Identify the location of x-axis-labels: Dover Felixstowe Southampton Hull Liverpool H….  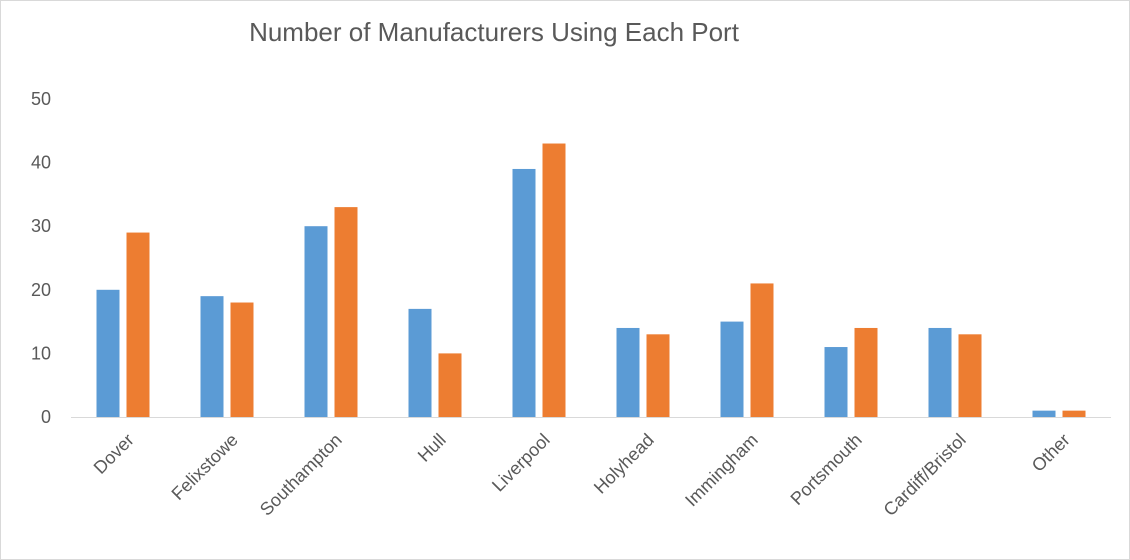
(582, 475).